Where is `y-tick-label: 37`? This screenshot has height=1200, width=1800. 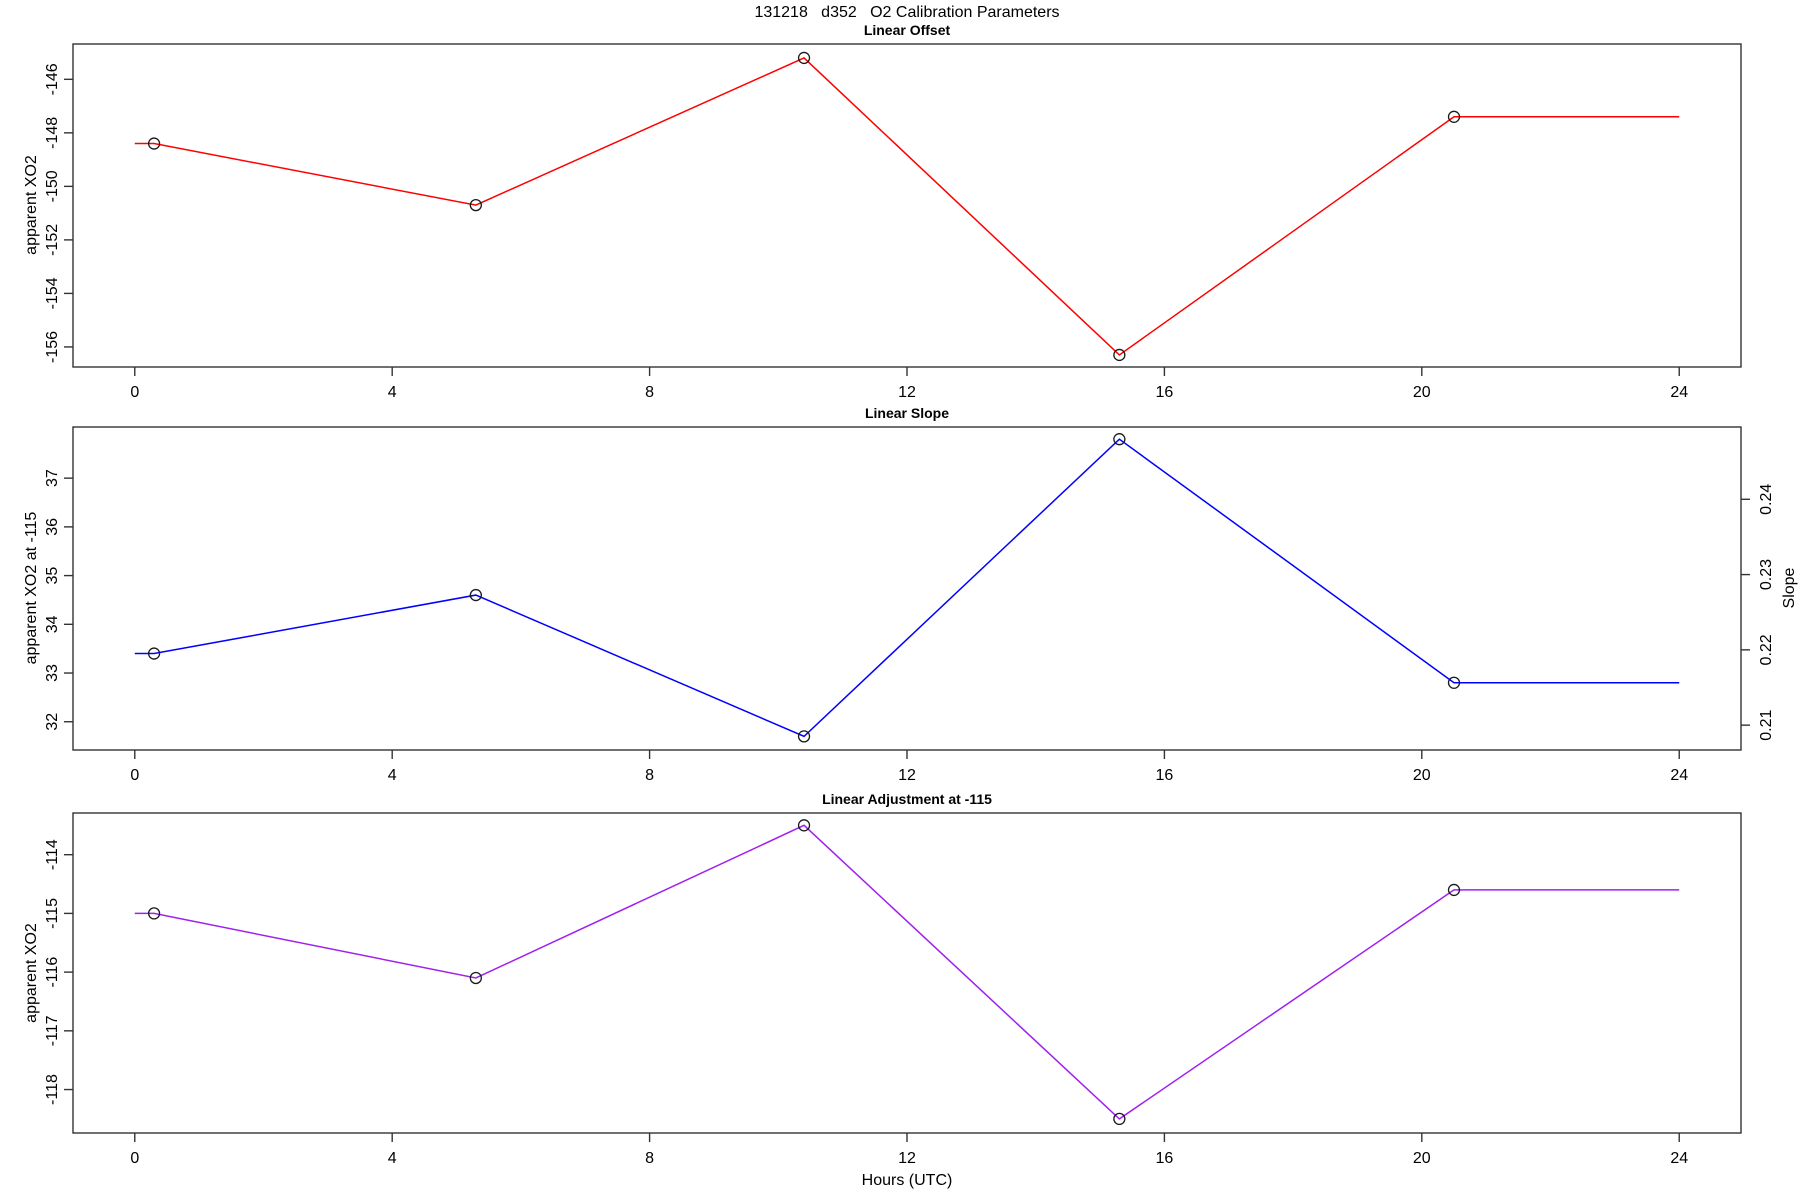 y-tick-label: 37 is located at coordinates (52, 478).